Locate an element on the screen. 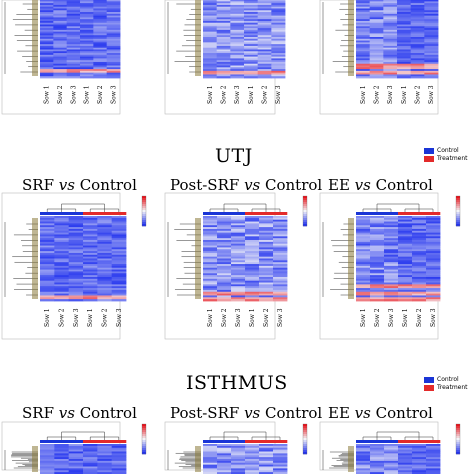 The image size is (474, 474). sample-label: Sow 2 is located at coordinates (377, 317).